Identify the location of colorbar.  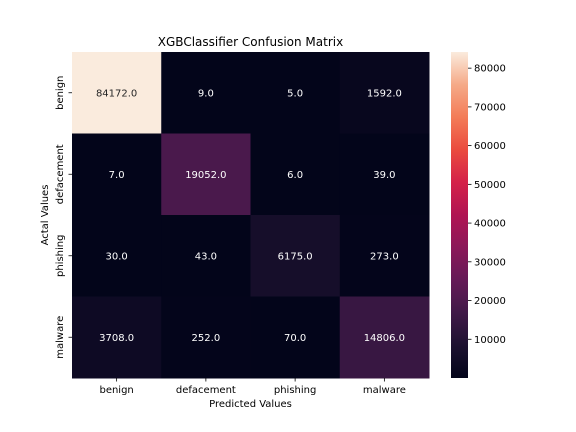
(459, 215).